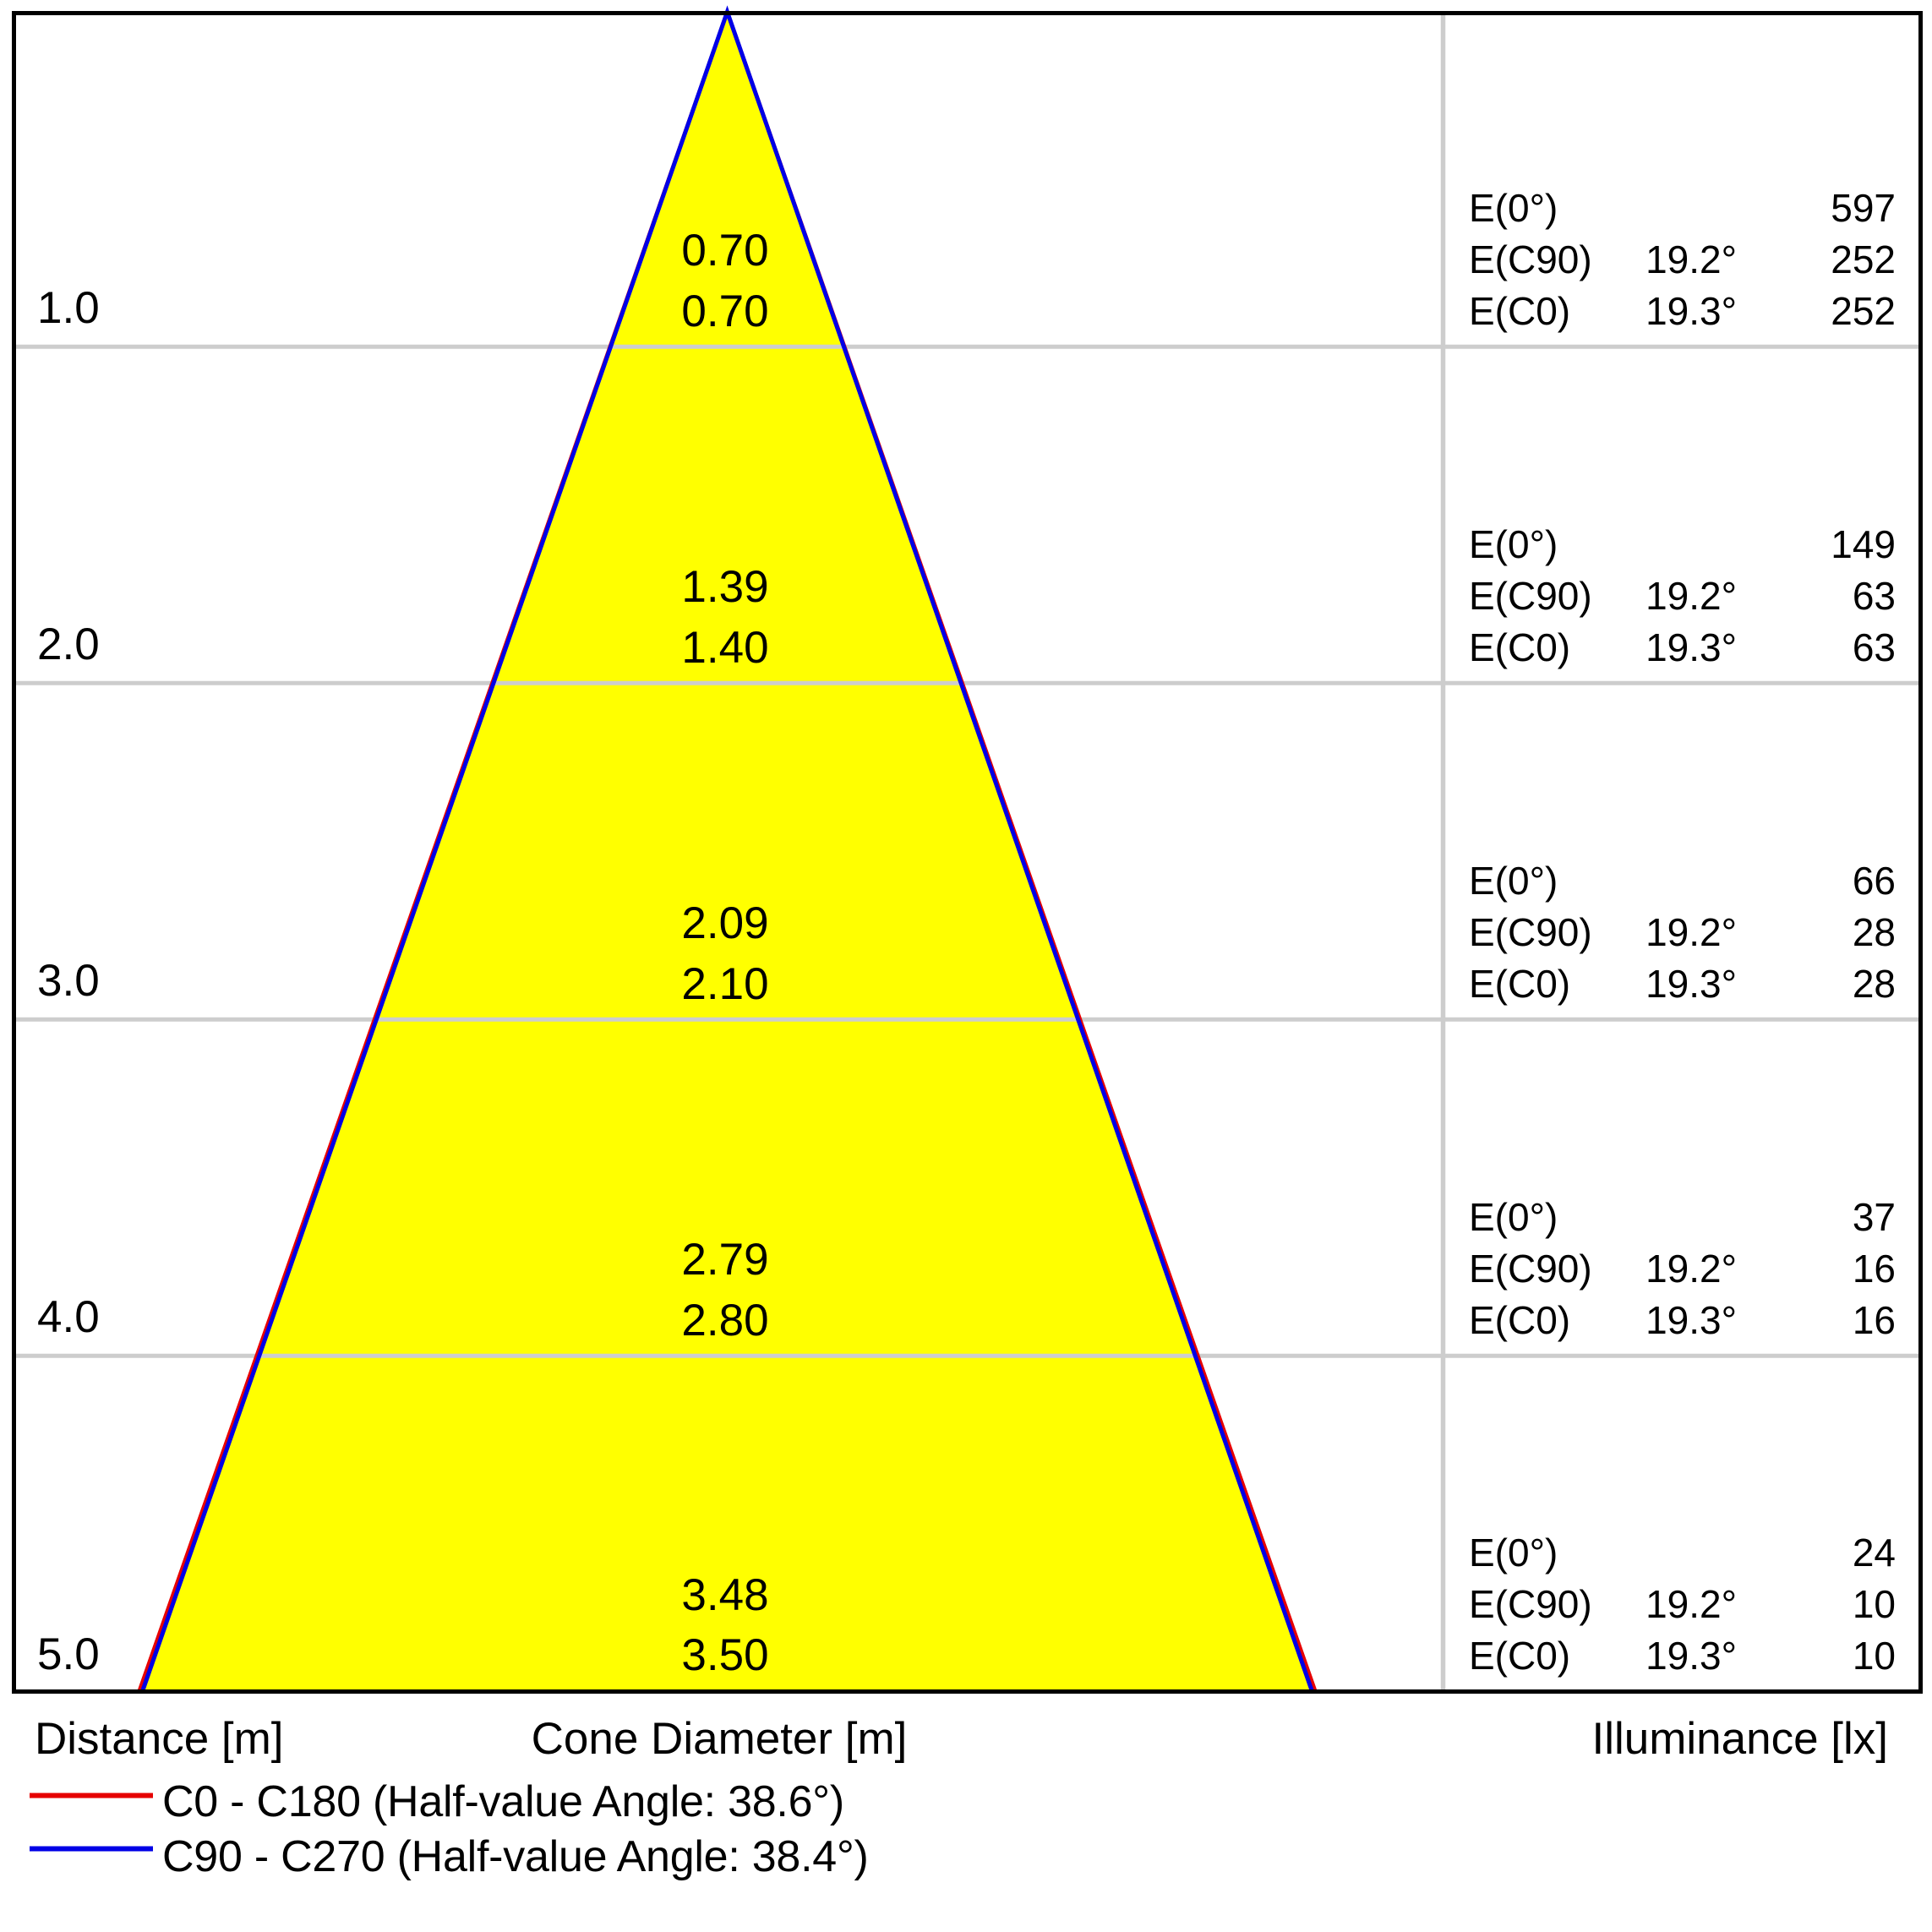 The image size is (1932, 1932). I want to click on svg-text: 3.0, so click(68, 981).